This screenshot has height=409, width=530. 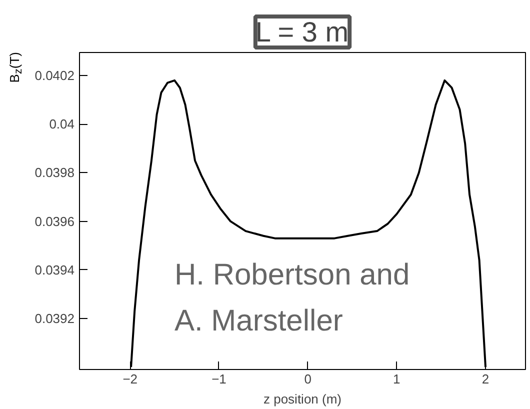 What do you see at coordinates (396, 379) in the screenshot?
I see `x-tick-label: 1` at bounding box center [396, 379].